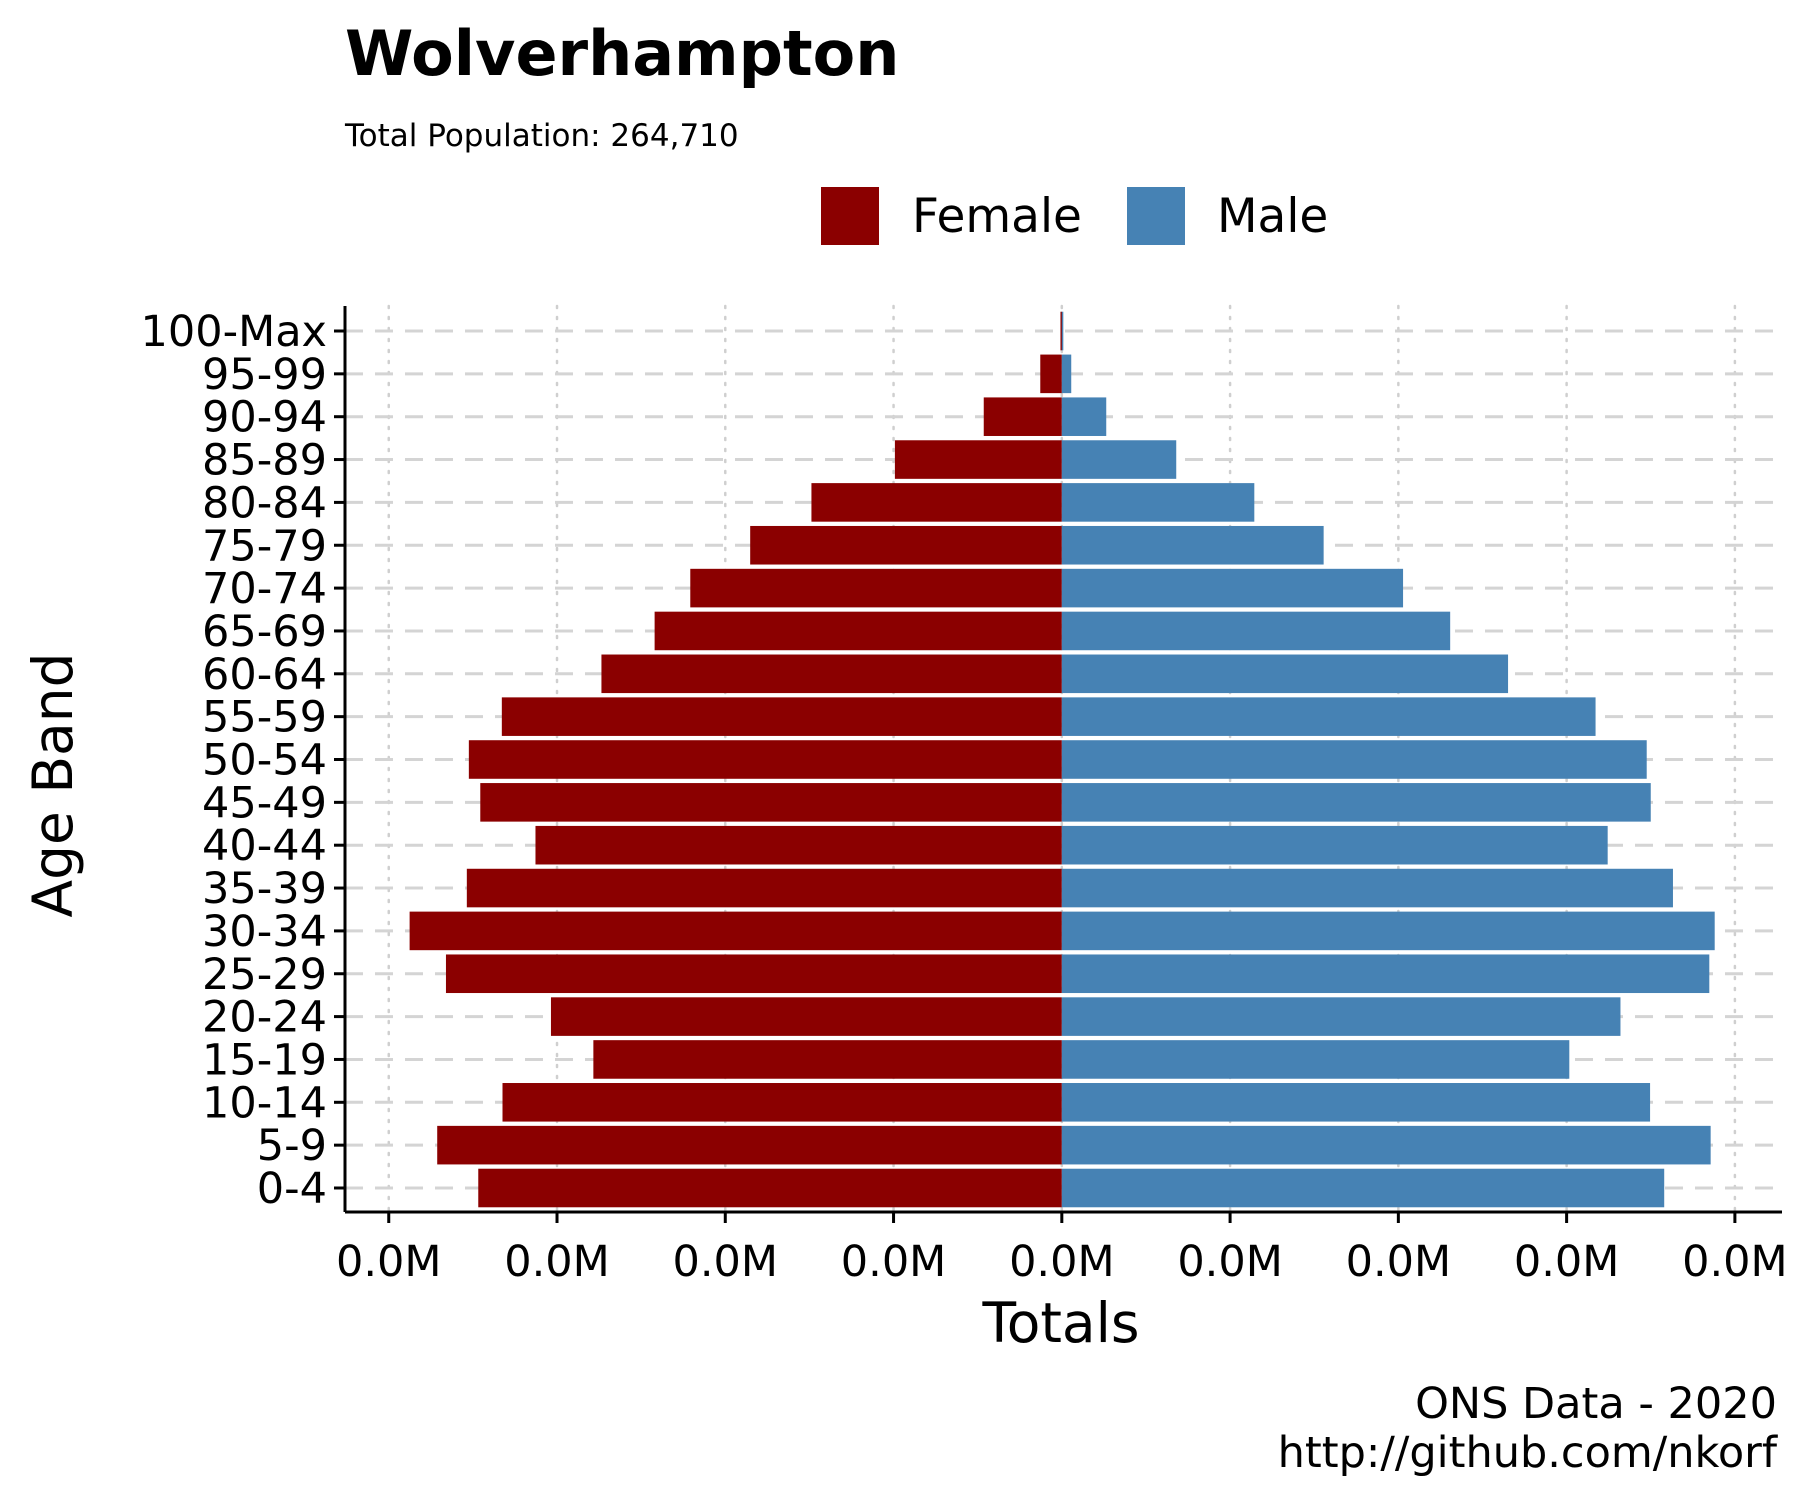 Image resolution: width=1800 pixels, height=1500 pixels. What do you see at coordinates (264, 1103) in the screenshot?
I see `y-tick-label: 10-14` at bounding box center [264, 1103].